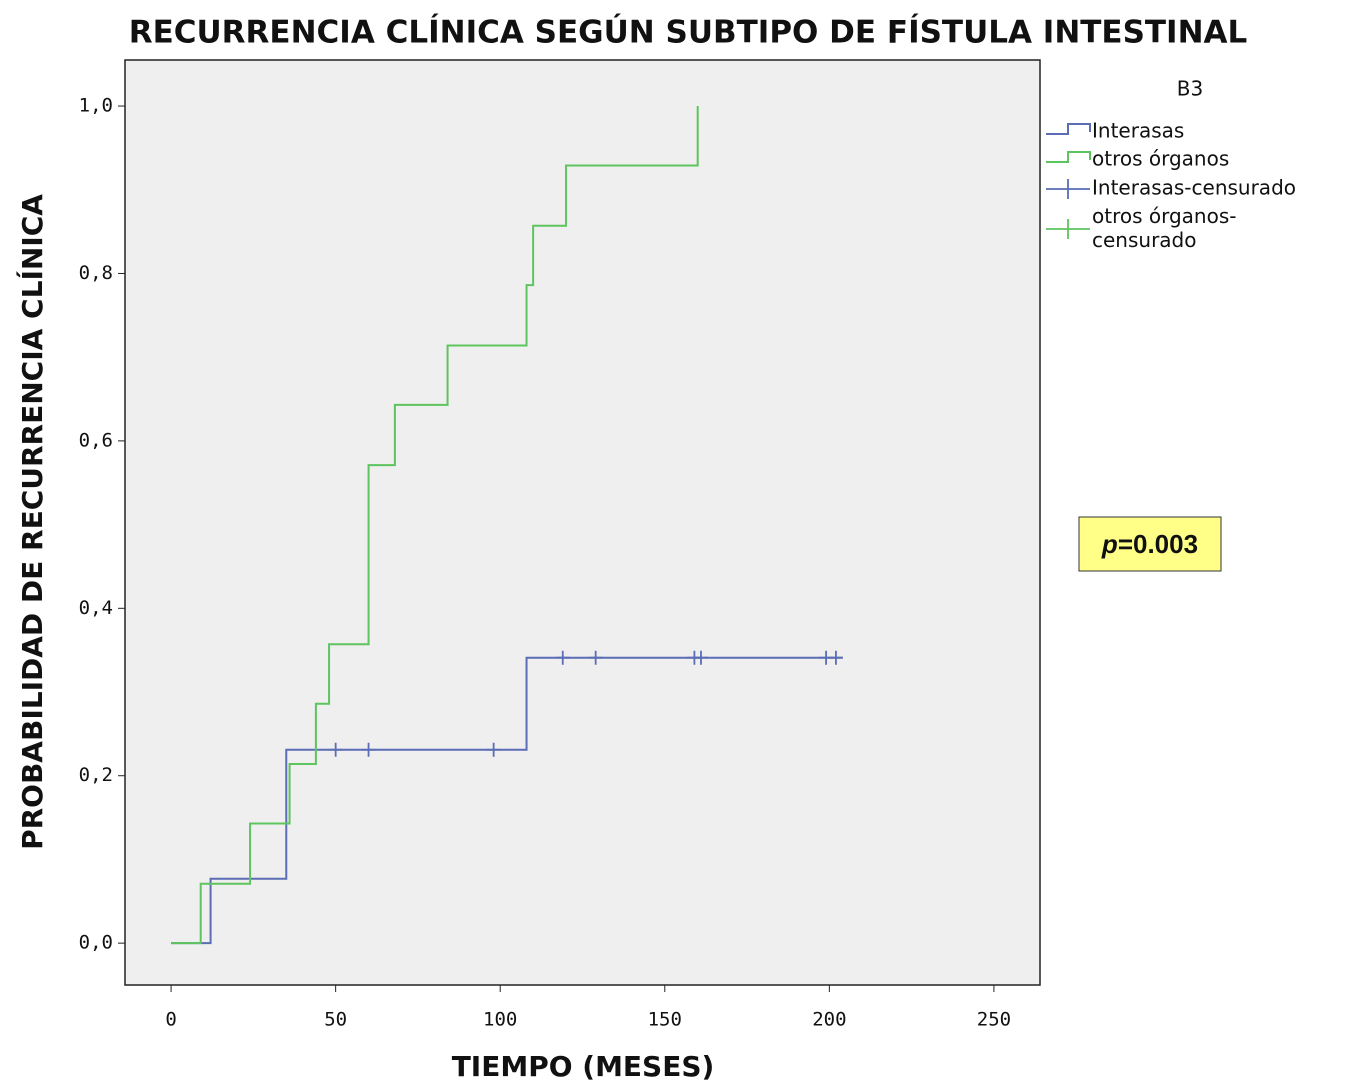 The image size is (1345, 1089). What do you see at coordinates (1109, 544) in the screenshot?
I see `annotation-italic: p` at bounding box center [1109, 544].